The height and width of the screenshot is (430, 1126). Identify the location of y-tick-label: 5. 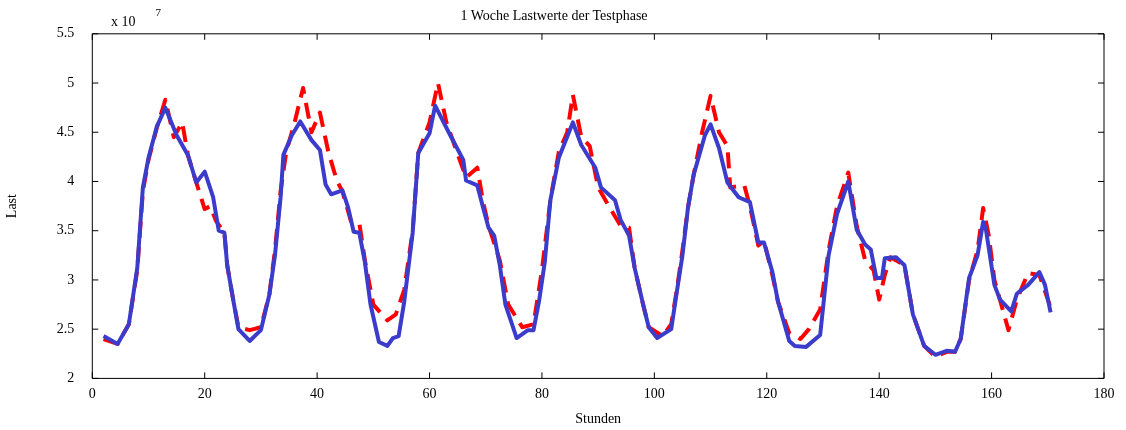
(71, 82).